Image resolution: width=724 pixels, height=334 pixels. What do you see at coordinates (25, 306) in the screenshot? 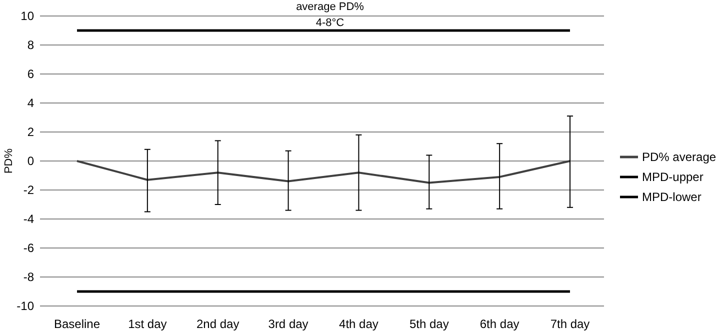
I see `y-tick-label: -10` at bounding box center [25, 306].